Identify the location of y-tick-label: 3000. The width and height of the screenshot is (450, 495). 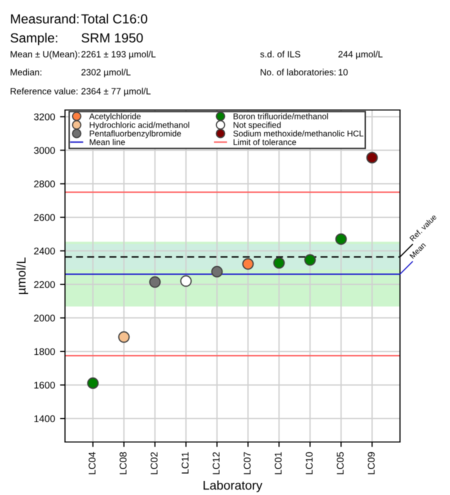
(44, 150).